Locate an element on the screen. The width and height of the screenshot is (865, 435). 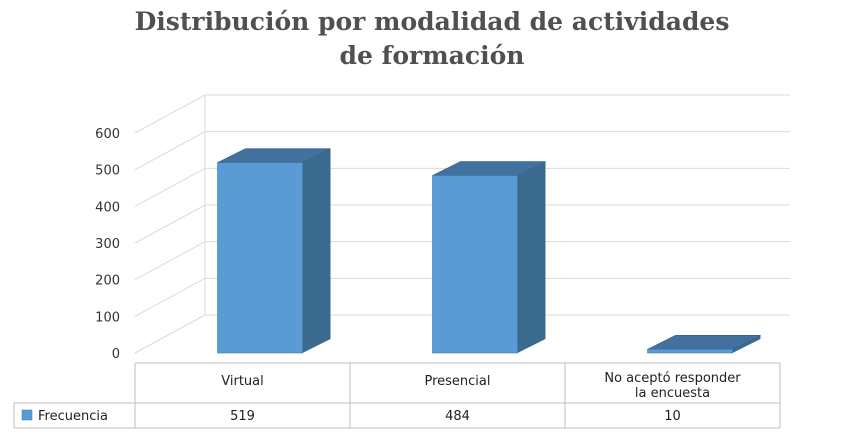
y-tick-label: 300 is located at coordinates (107, 244).